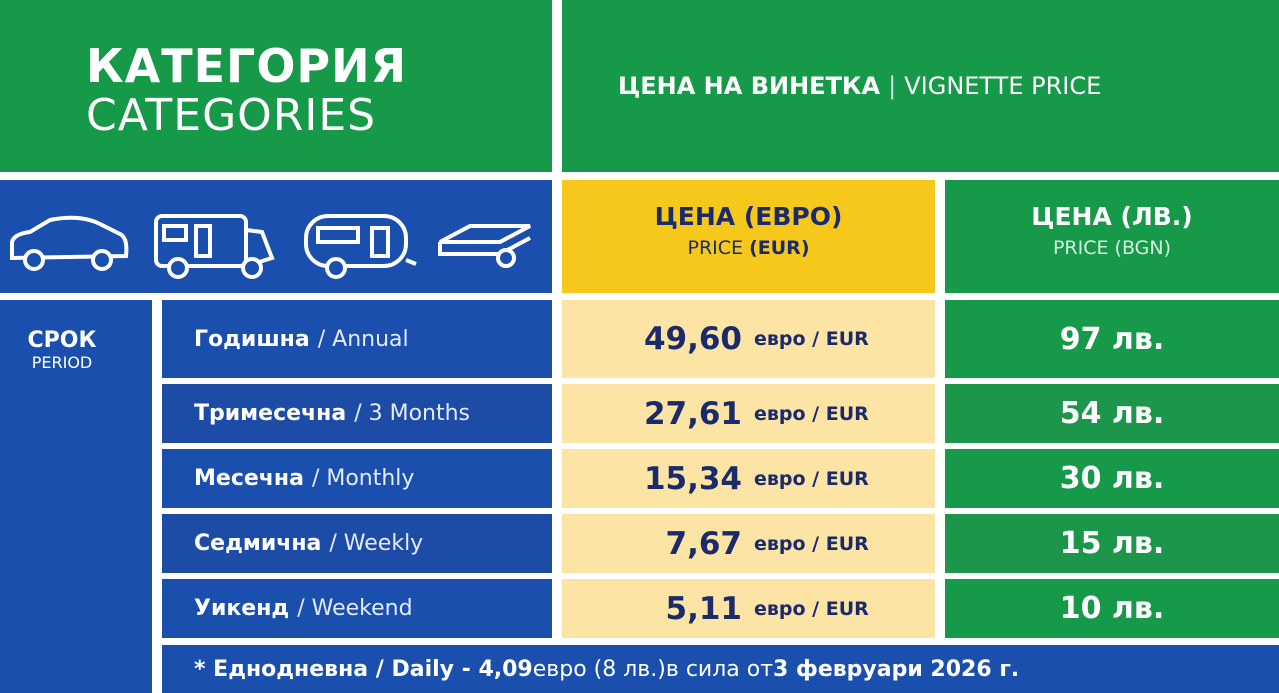 The width and height of the screenshot is (1279, 693). I want to click on eur-value: 5,11, so click(704, 608).